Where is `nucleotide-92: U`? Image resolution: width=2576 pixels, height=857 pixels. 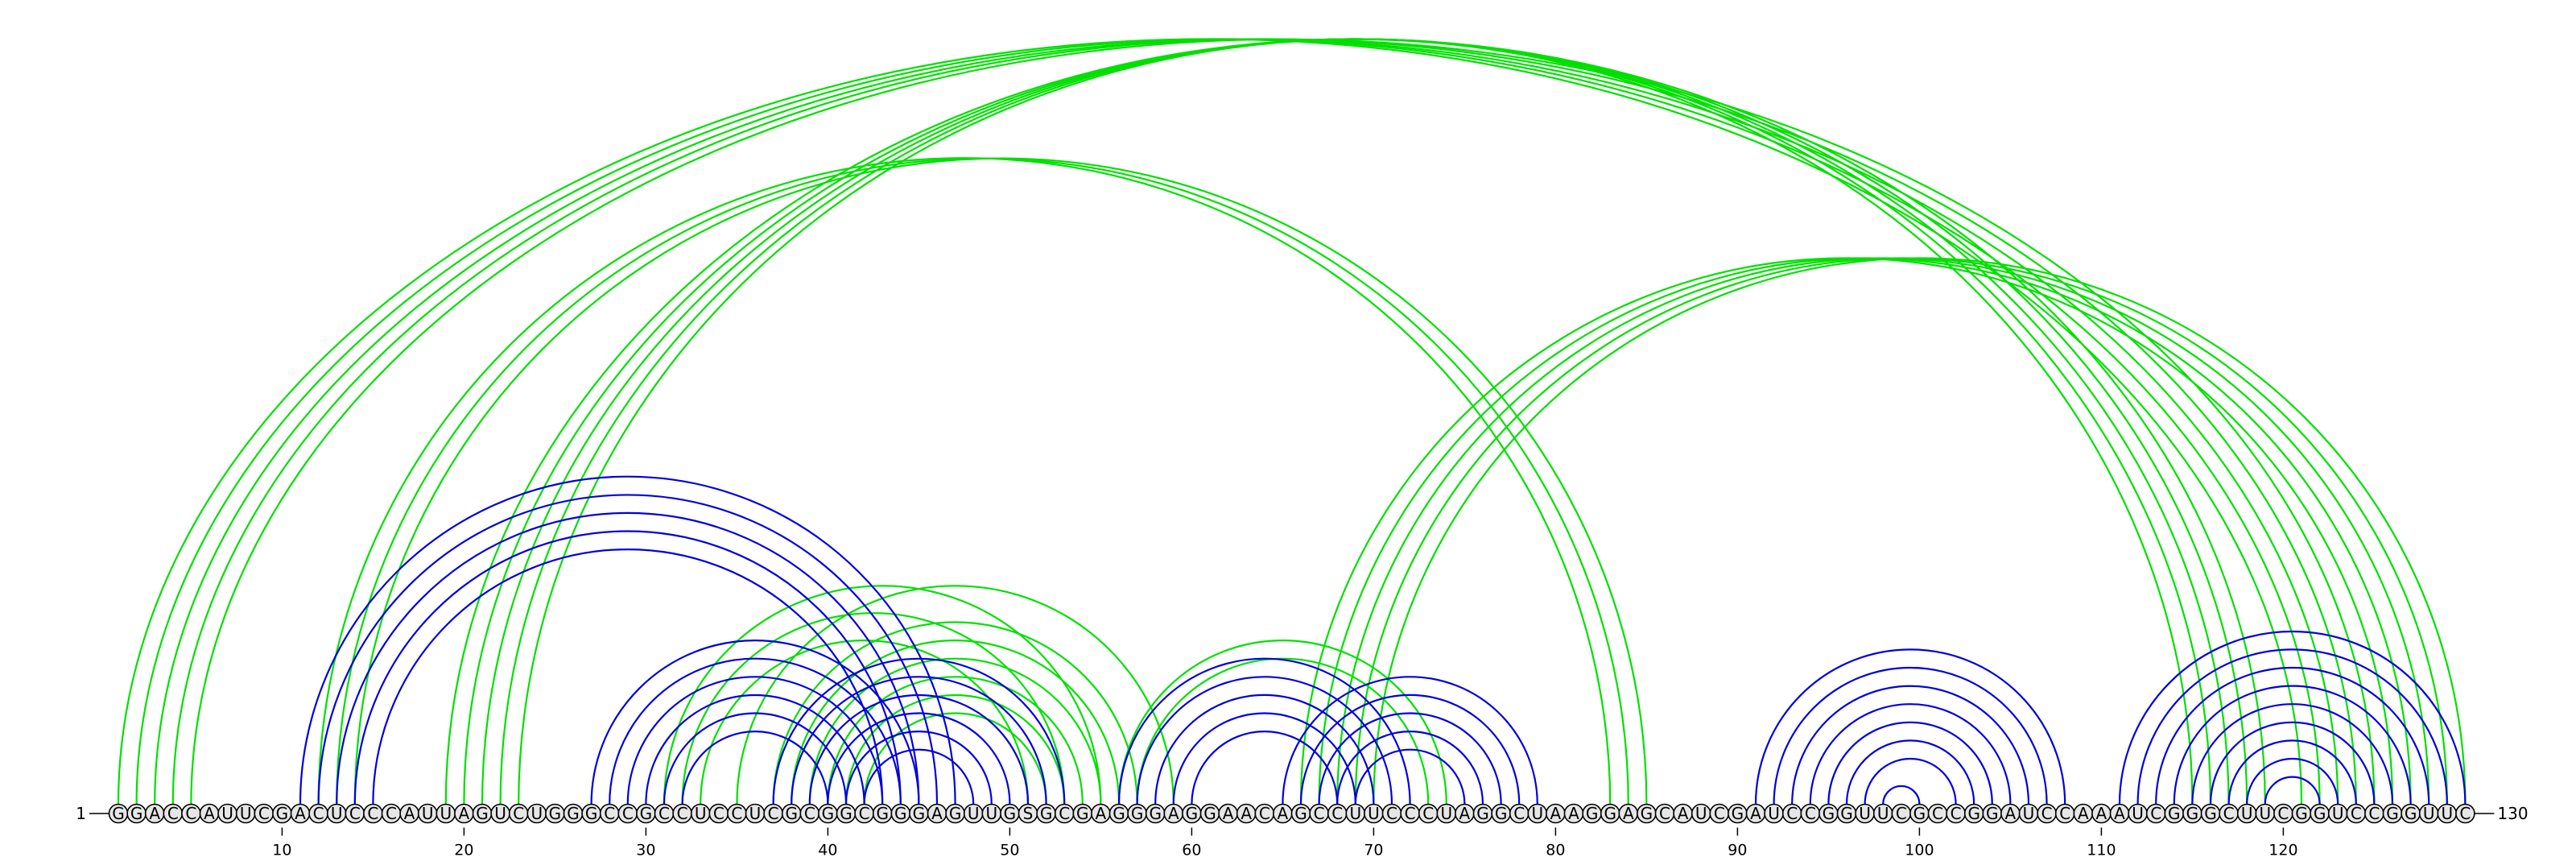 nucleotide-92: U is located at coordinates (1774, 813).